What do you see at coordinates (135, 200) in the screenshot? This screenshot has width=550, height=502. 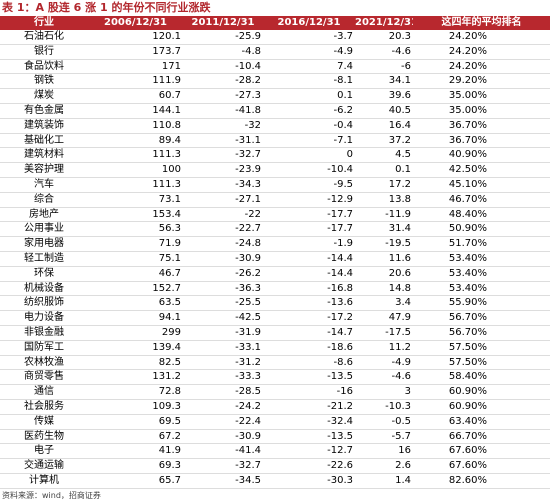 I see `table-cell: 73.1` at bounding box center [135, 200].